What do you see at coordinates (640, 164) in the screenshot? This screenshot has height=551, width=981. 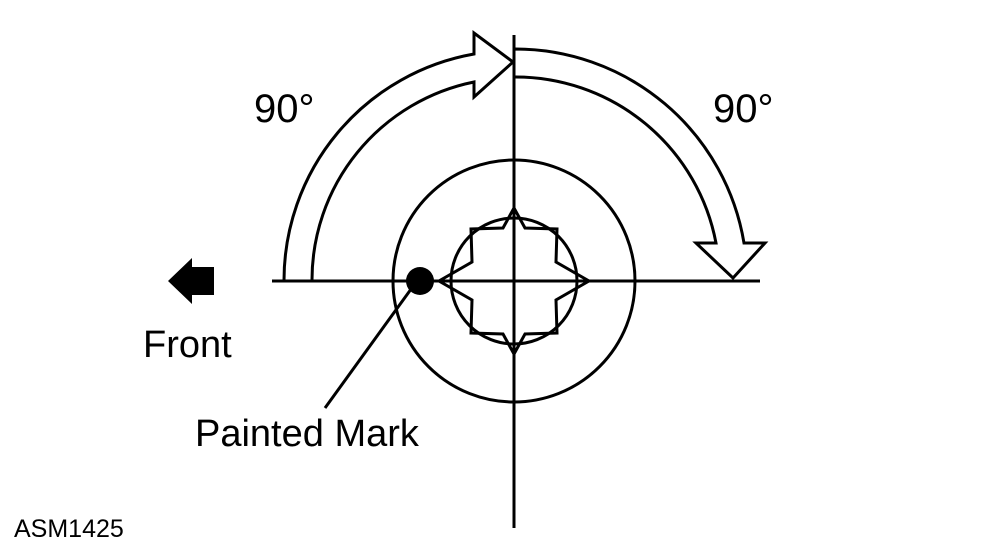 I see `second-rotation-arrow` at bounding box center [640, 164].